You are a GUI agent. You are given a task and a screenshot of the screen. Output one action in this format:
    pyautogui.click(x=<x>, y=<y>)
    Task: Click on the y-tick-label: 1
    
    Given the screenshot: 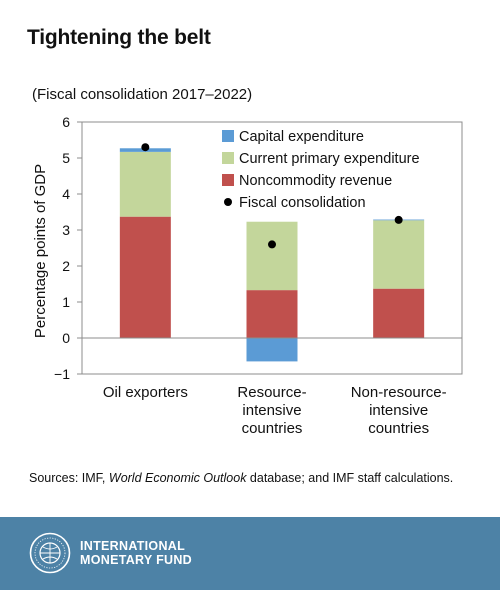 What is the action you would take?
    pyautogui.click(x=66, y=302)
    